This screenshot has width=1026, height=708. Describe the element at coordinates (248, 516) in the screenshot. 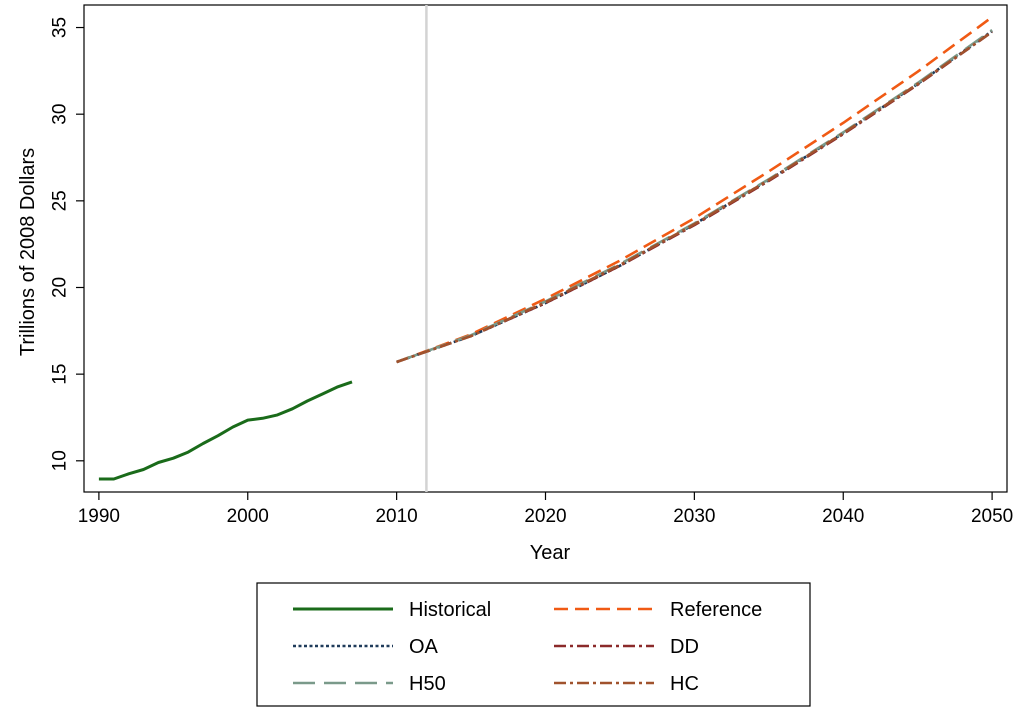

I see `x-tick-label: 2000` at that location.